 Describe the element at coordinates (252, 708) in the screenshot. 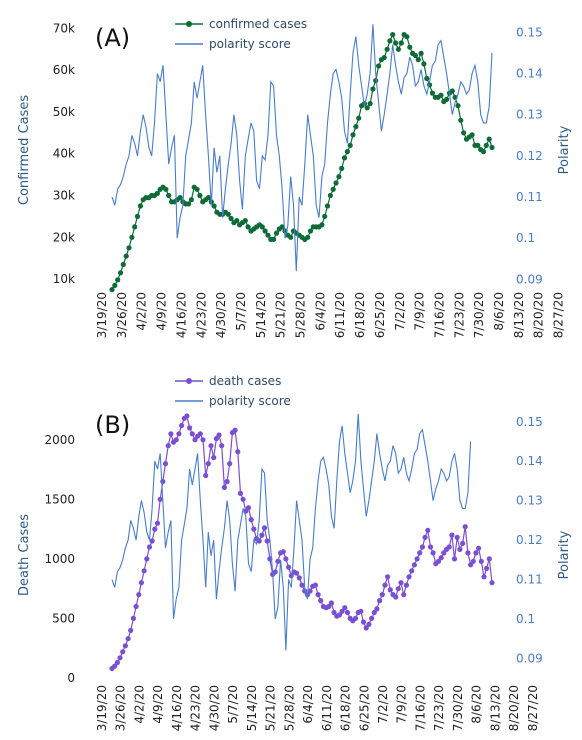

I see `x-tick-label: 5/14/20` at that location.